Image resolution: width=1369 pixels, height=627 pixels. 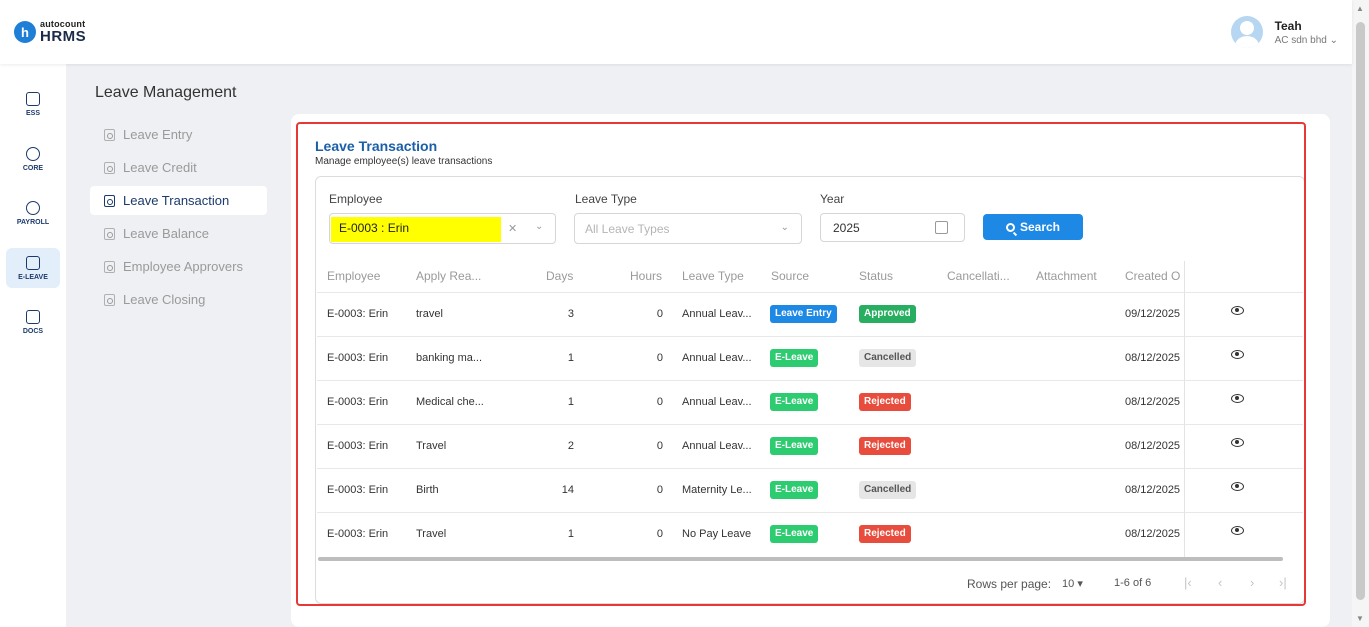 What do you see at coordinates (646, 276) in the screenshot?
I see `column-header-hours: Hours` at bounding box center [646, 276].